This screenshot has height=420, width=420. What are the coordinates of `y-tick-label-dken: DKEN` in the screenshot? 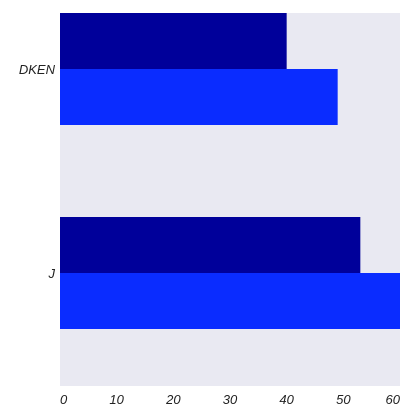 It's located at (37, 69).